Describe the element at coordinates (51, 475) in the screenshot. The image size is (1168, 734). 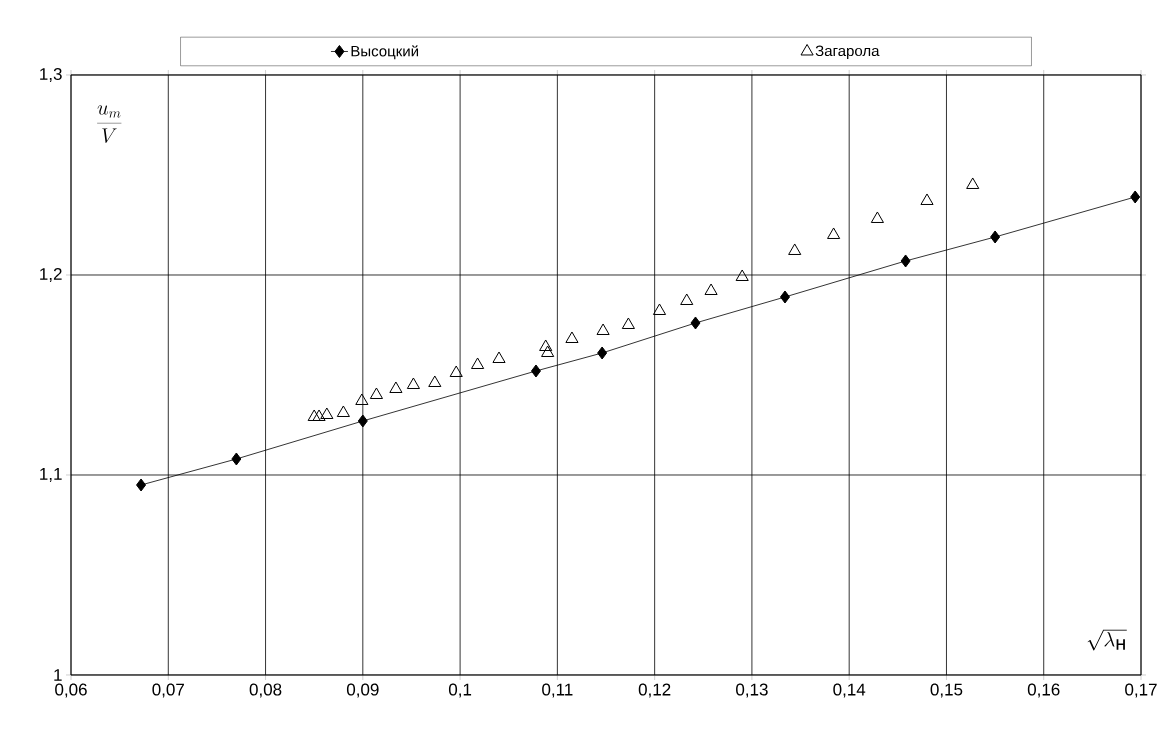
I see `y-tick-label: 1,1` at that location.